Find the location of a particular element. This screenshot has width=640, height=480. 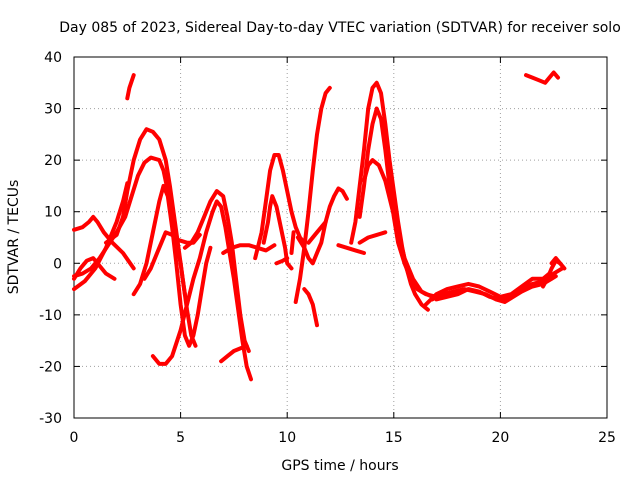

series-trace-s1 is located at coordinates (104, 242).